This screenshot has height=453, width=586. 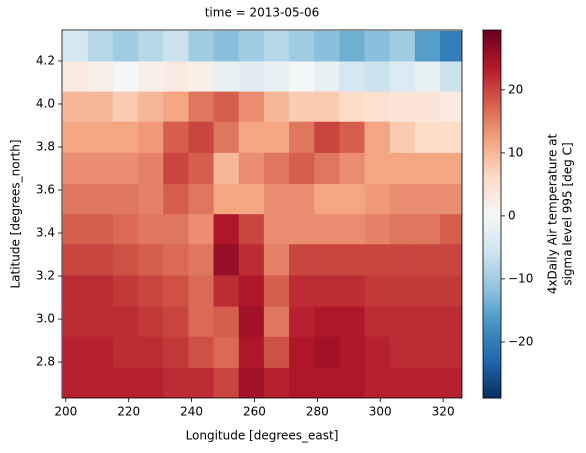 I want to click on colorbar, so click(x=492, y=214).